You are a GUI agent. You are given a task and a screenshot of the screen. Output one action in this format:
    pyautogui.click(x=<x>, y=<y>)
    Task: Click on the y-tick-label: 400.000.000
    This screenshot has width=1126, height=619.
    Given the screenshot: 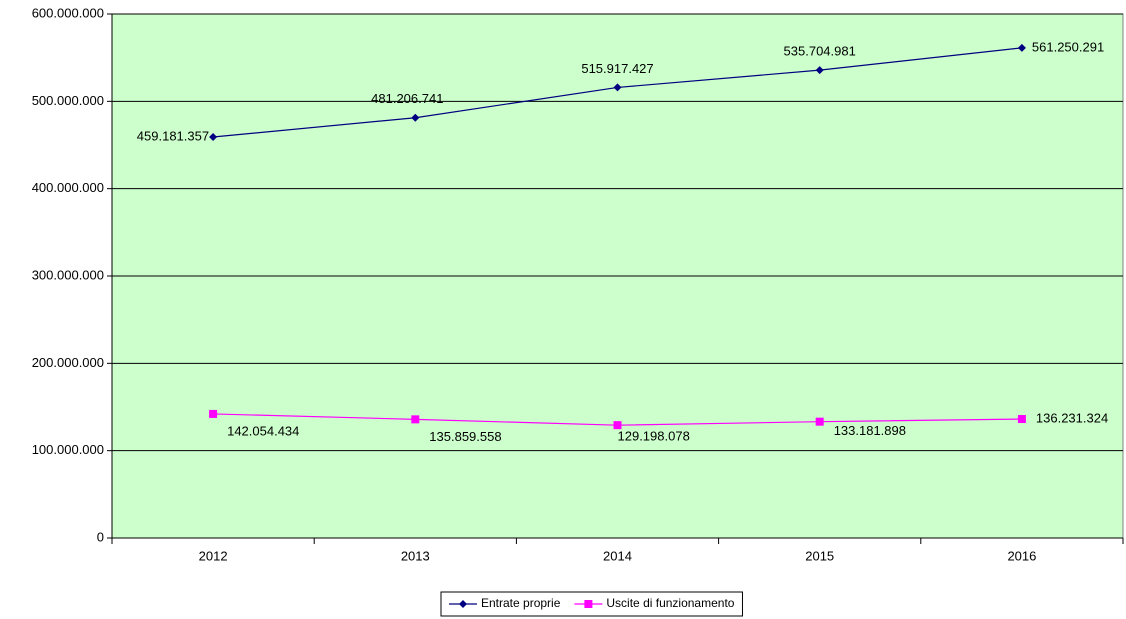 What is the action you would take?
    pyautogui.click(x=68, y=187)
    